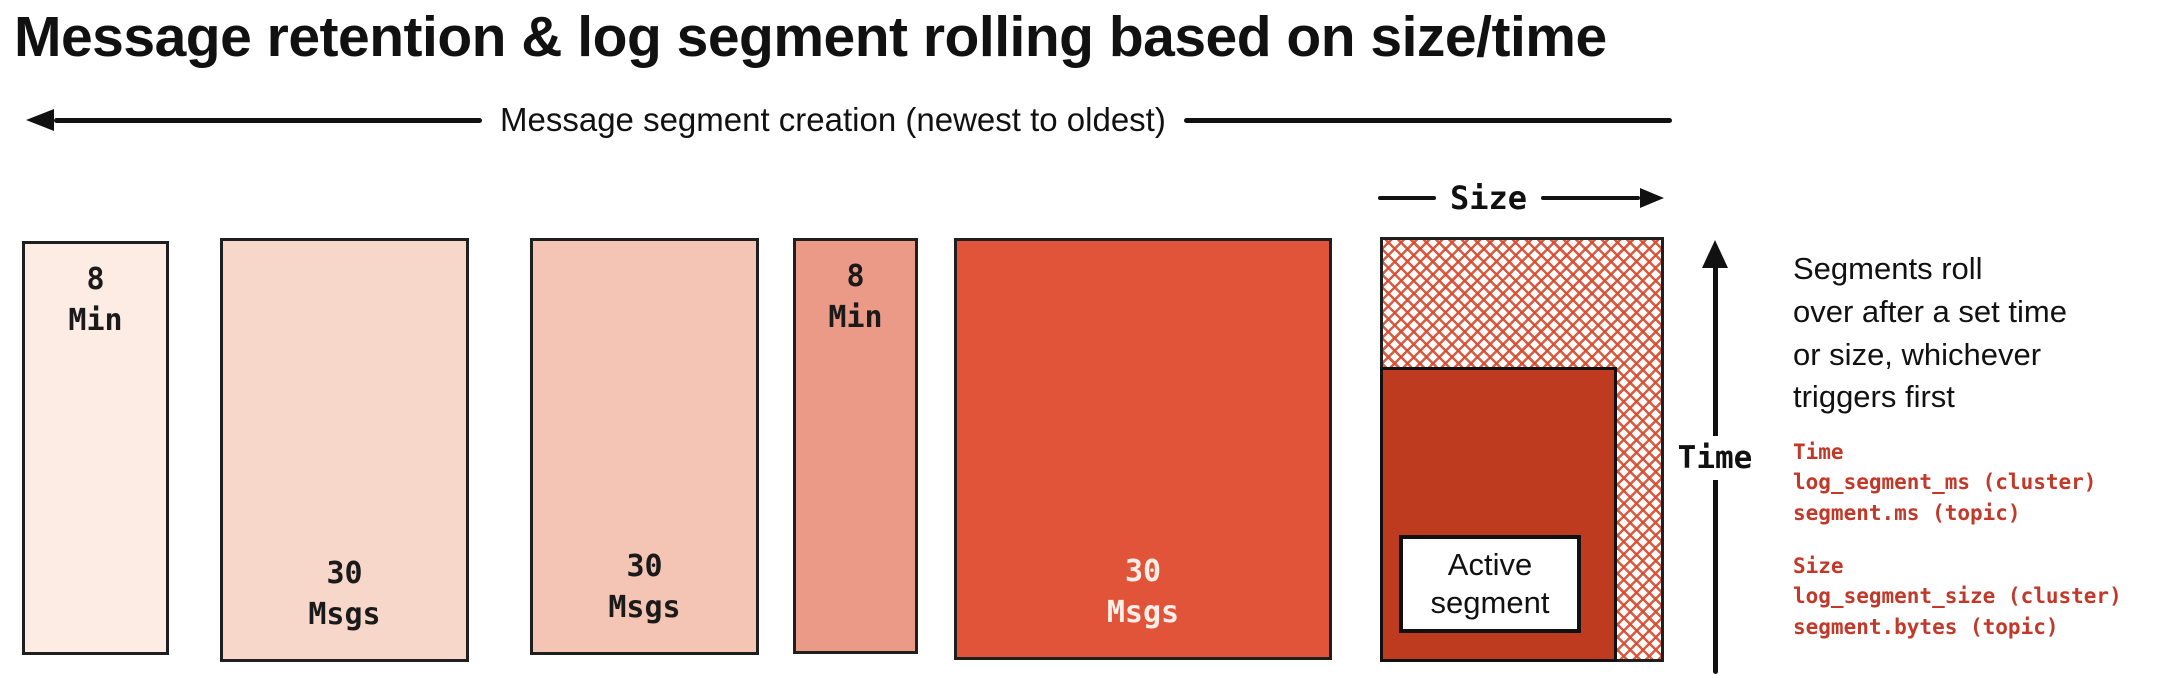  Describe the element at coordinates (1818, 452) in the screenshot. I see `time-config-heading: Time` at that location.